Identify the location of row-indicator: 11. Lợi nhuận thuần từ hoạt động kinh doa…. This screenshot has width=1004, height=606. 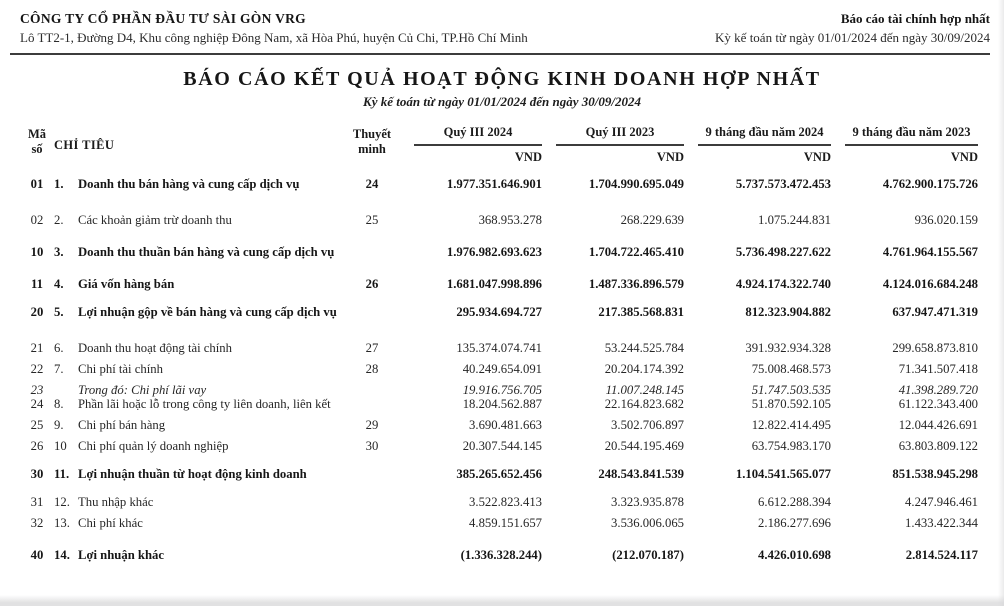
(199, 474).